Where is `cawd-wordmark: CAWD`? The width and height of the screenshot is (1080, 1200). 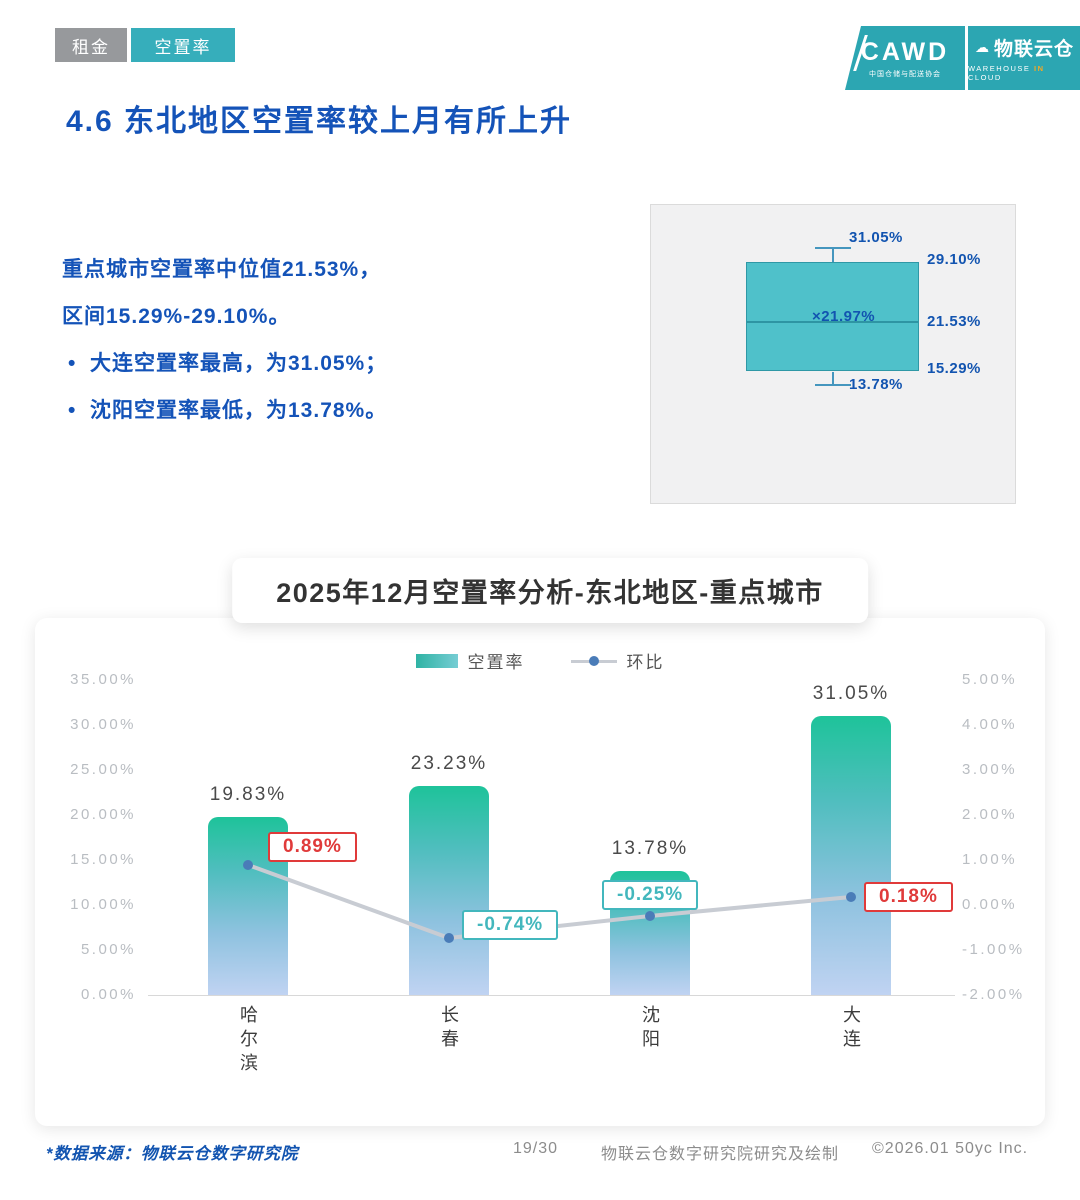 cawd-wordmark: CAWD is located at coordinates (905, 51).